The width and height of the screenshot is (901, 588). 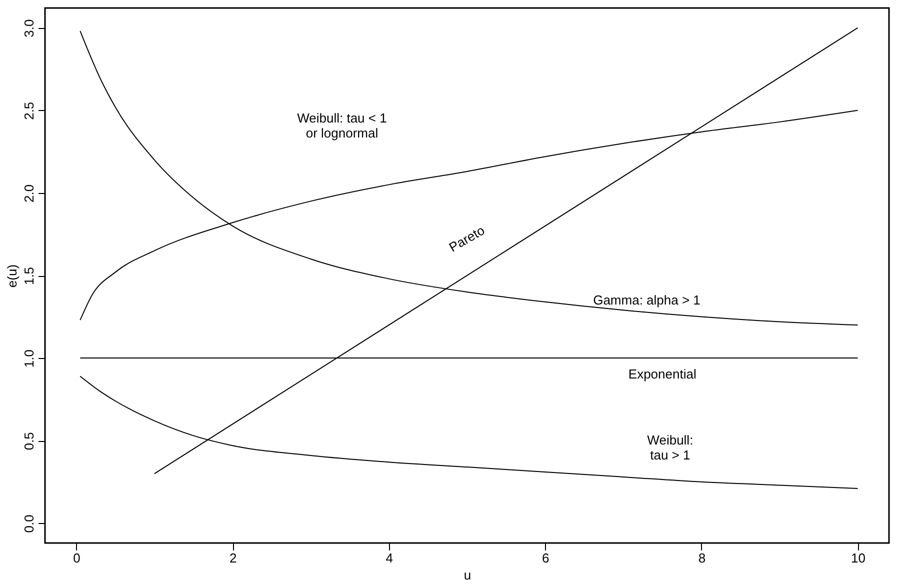 What do you see at coordinates (233, 558) in the screenshot?
I see `x-tick-label: 2` at bounding box center [233, 558].